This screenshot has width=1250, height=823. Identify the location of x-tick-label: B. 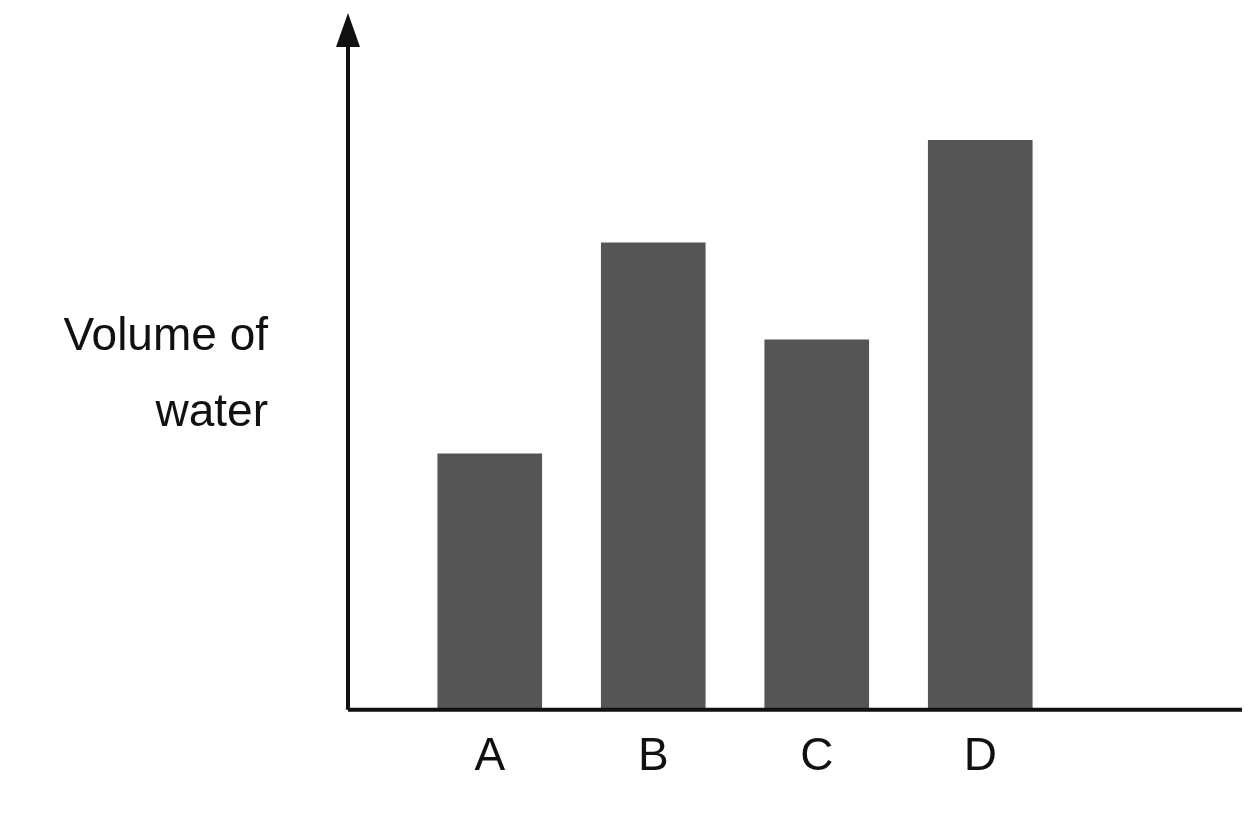
(653, 754).